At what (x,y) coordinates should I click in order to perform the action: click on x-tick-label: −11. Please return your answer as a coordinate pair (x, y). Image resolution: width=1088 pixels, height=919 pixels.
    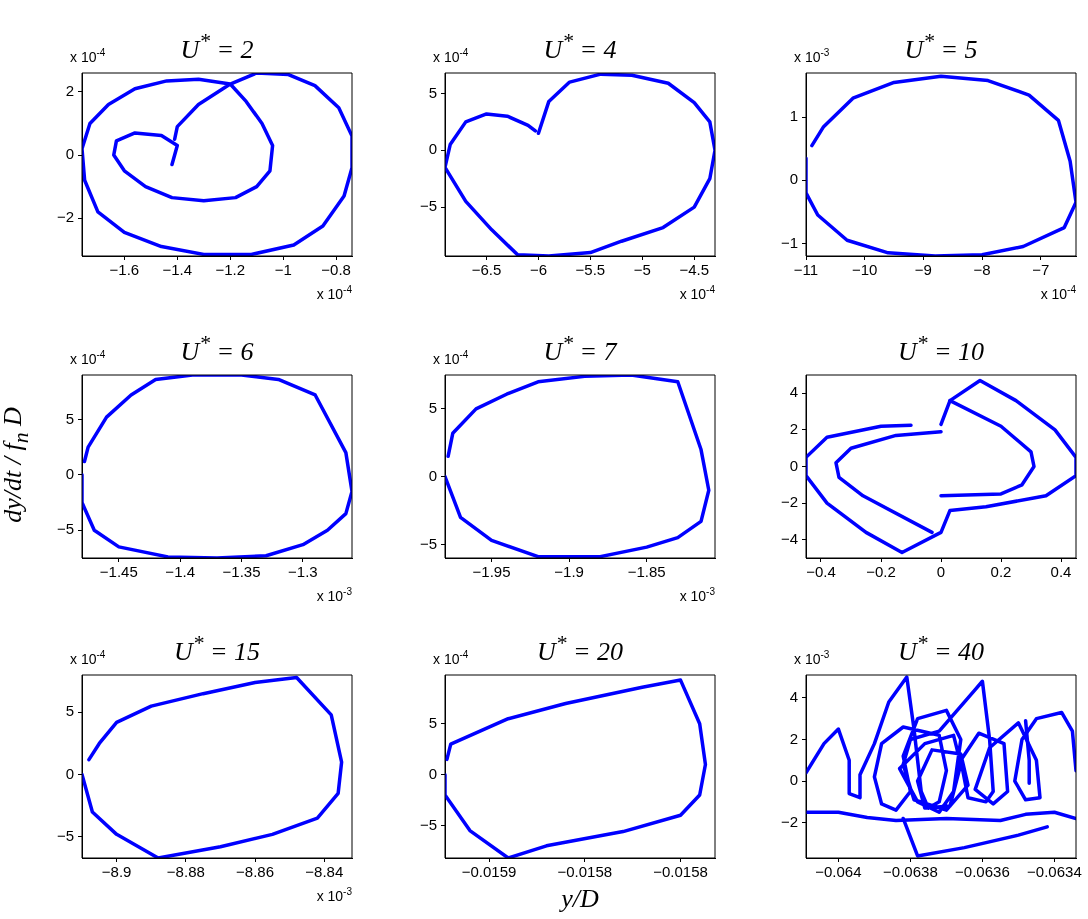
    Looking at the image, I should click on (806, 270).